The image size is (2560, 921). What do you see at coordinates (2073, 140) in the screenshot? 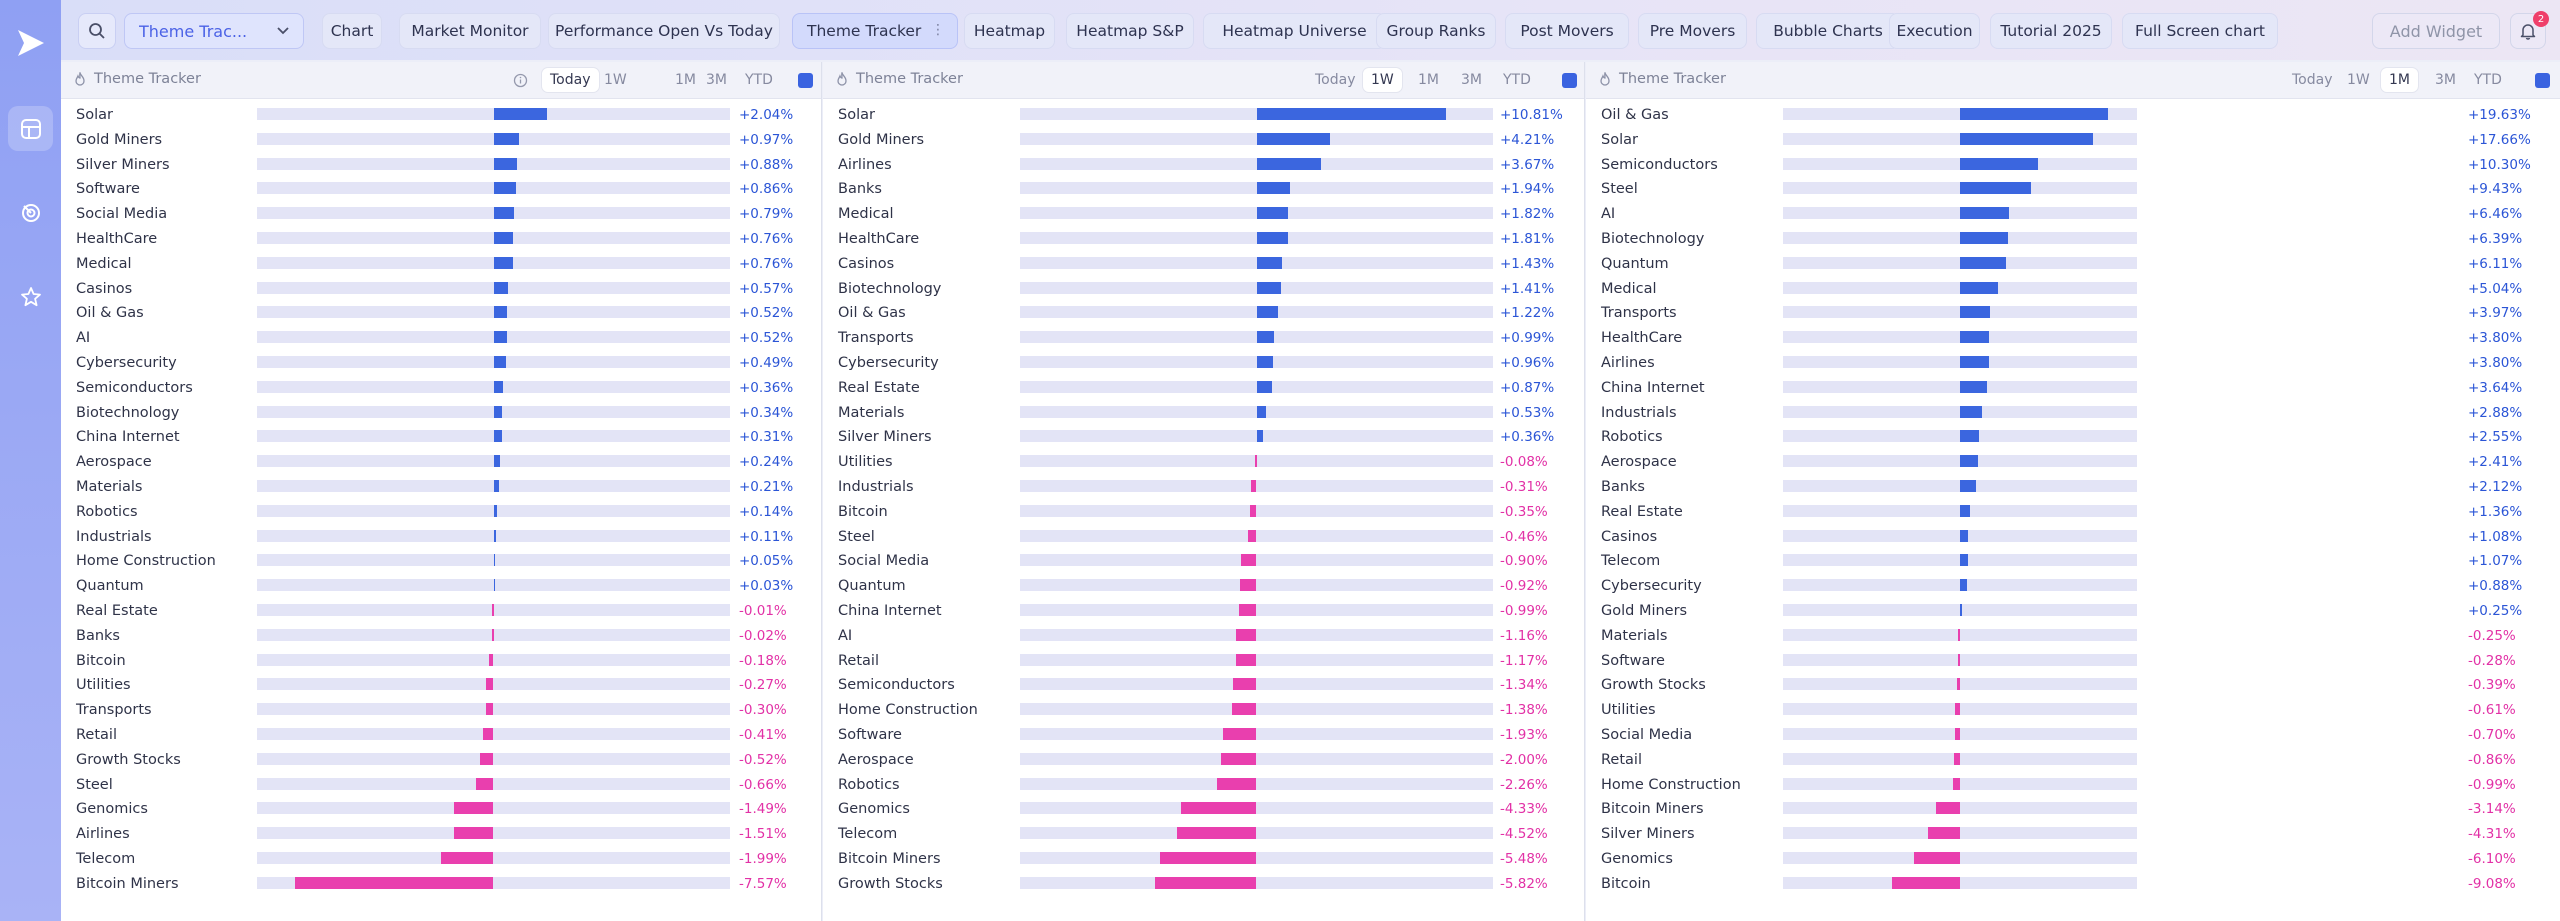
I see `list-item: Solar +17.66%` at bounding box center [2073, 140].